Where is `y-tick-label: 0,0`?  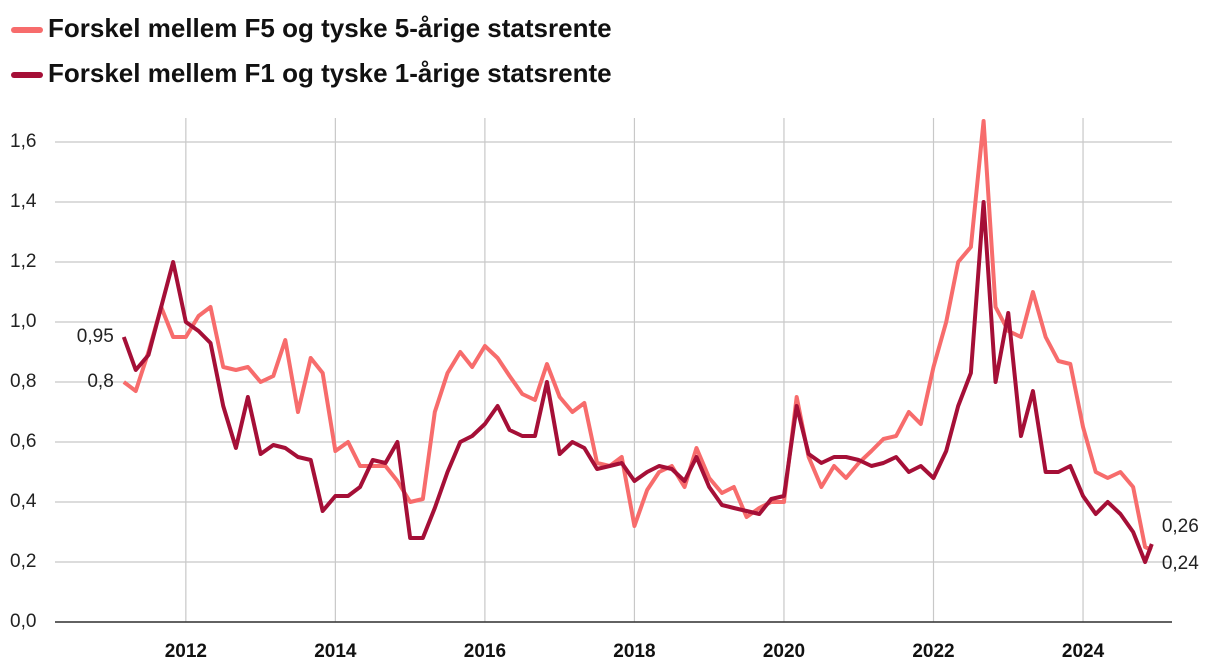
y-tick-label: 0,0 is located at coordinates (23, 621).